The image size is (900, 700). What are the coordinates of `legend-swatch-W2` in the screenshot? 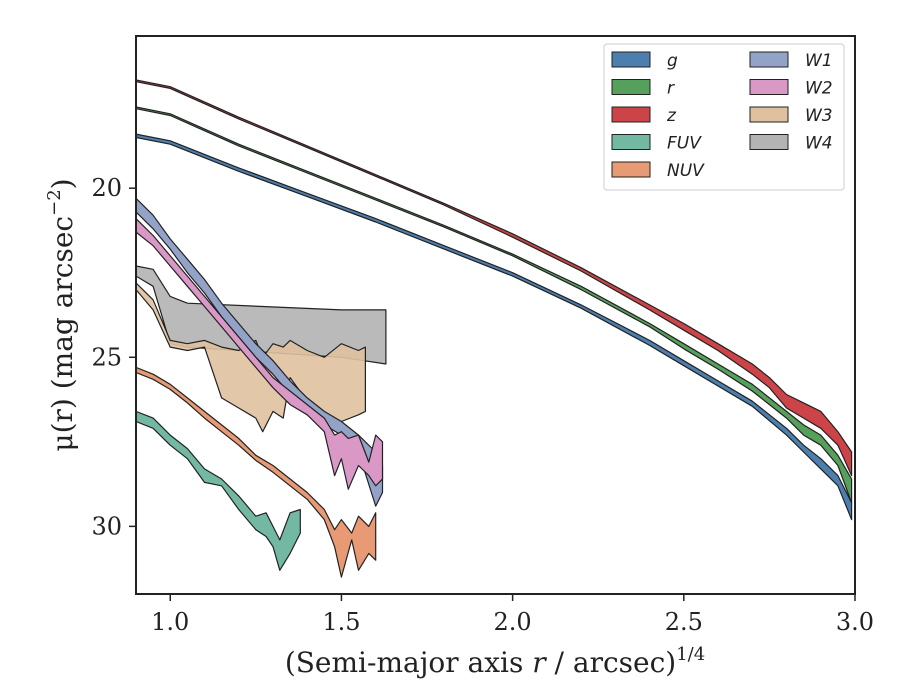 It's located at (769, 87).